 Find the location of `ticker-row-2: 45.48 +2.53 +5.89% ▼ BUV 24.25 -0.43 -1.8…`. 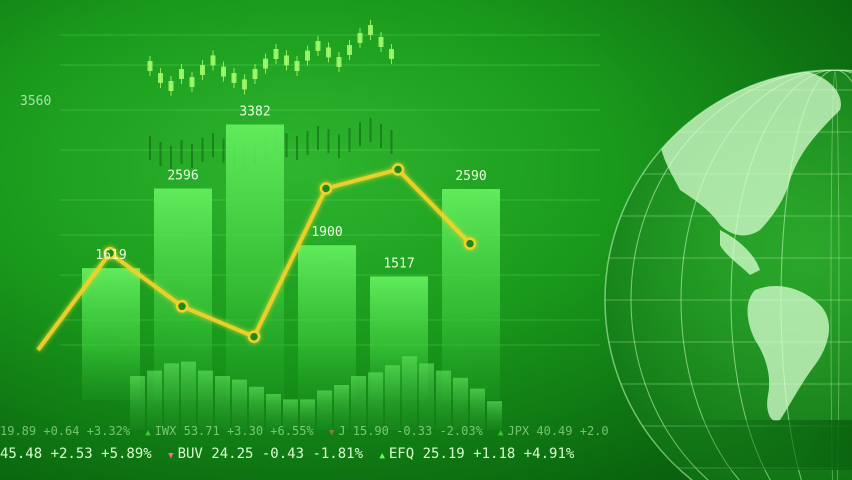

ticker-row-2: 45.48 +2.53 +5.89% ▼ BUV 24.25 -0.43 -1.8… is located at coordinates (426, 454).